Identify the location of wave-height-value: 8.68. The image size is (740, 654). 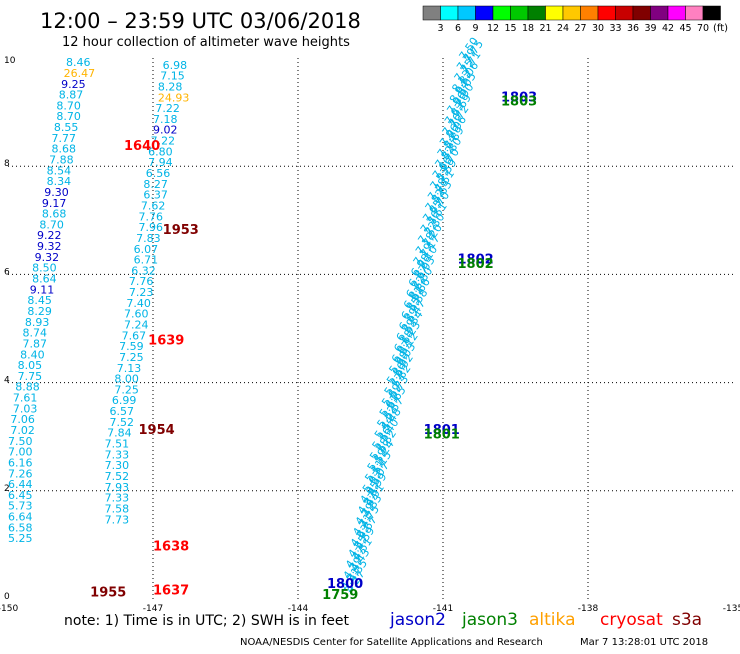
(54, 214).